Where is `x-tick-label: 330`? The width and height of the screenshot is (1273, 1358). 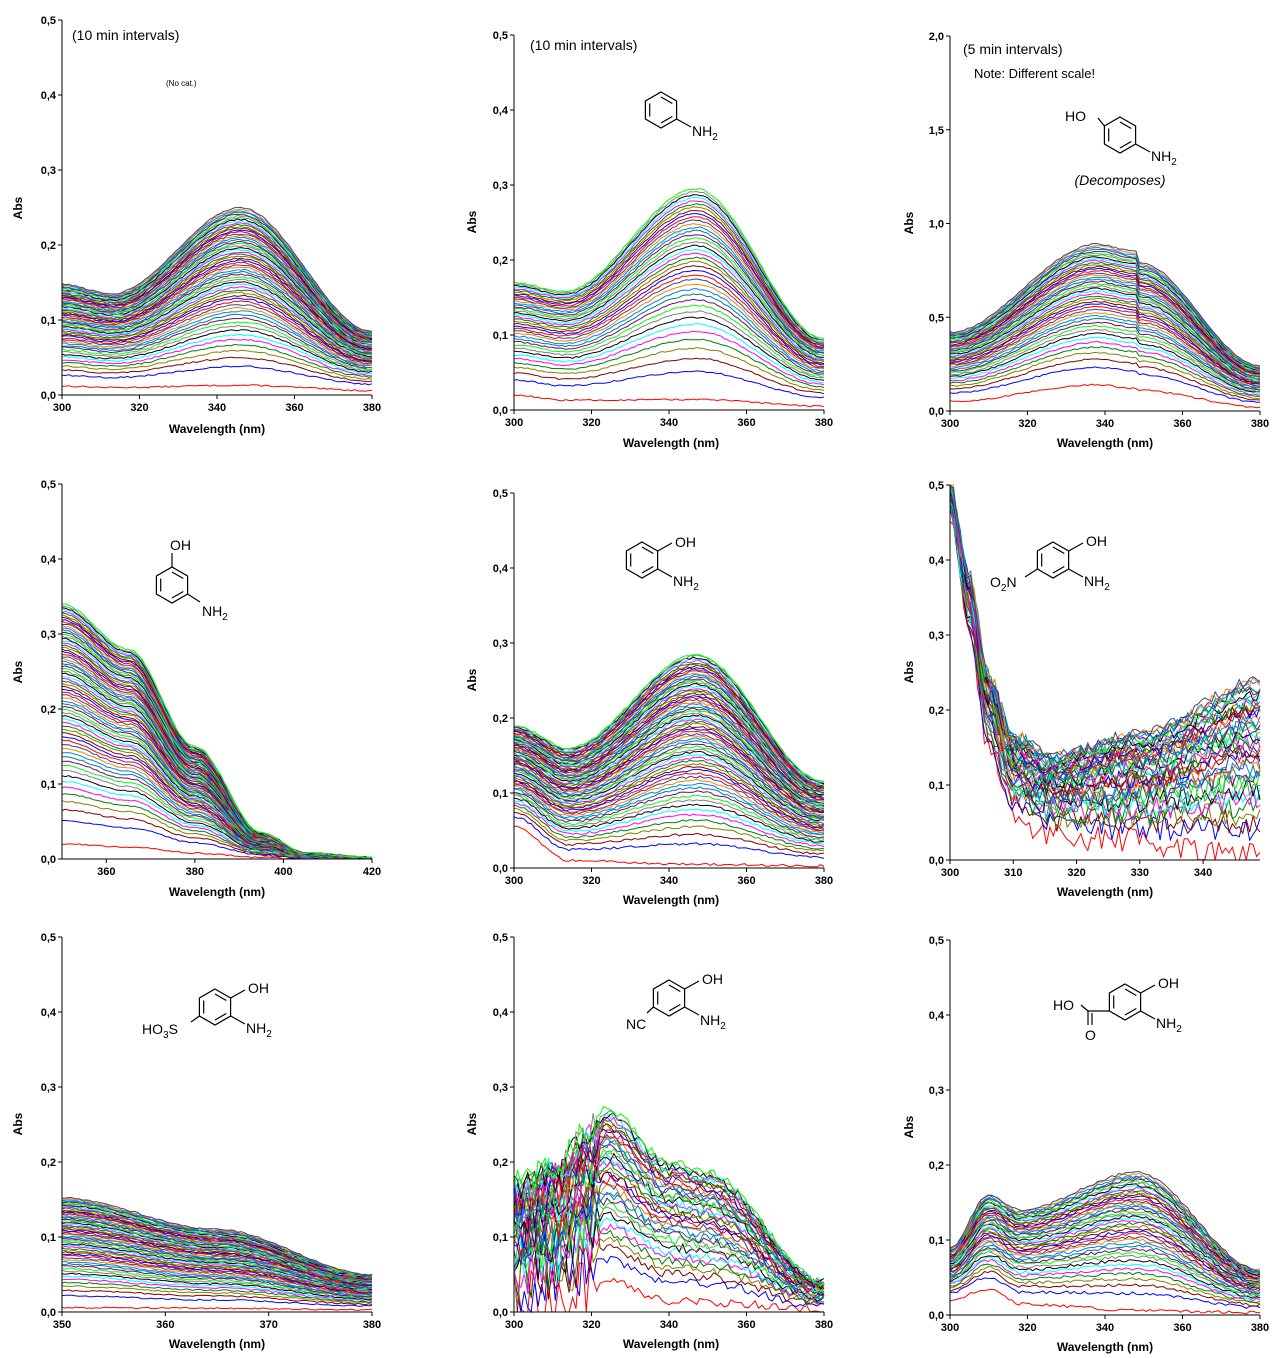
x-tick-label: 330 is located at coordinates (1140, 873).